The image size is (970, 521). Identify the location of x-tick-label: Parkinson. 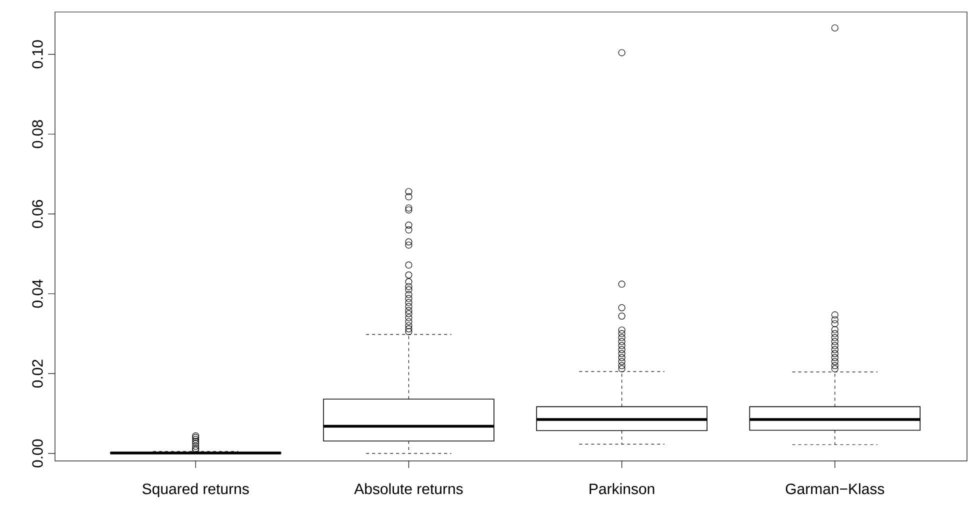
(622, 488).